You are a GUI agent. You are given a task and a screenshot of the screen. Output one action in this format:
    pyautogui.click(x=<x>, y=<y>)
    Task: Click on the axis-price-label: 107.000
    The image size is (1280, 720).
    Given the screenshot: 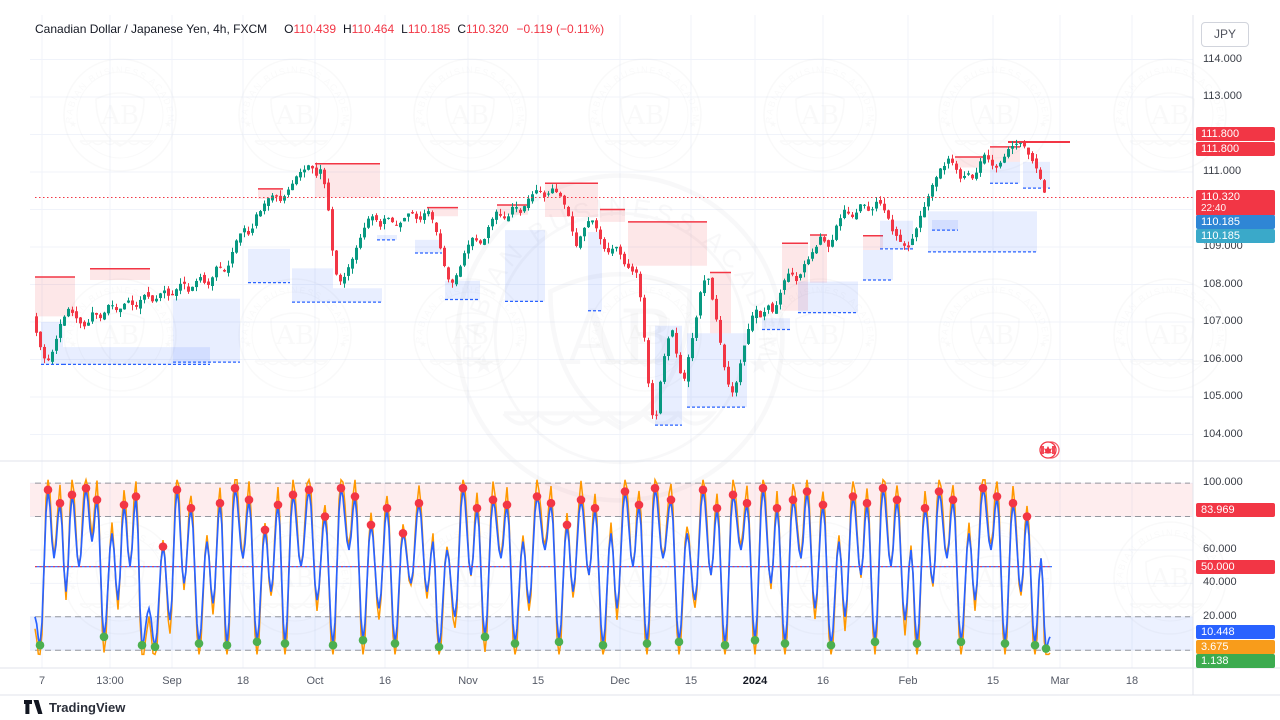 What is the action you would take?
    pyautogui.click(x=1223, y=321)
    